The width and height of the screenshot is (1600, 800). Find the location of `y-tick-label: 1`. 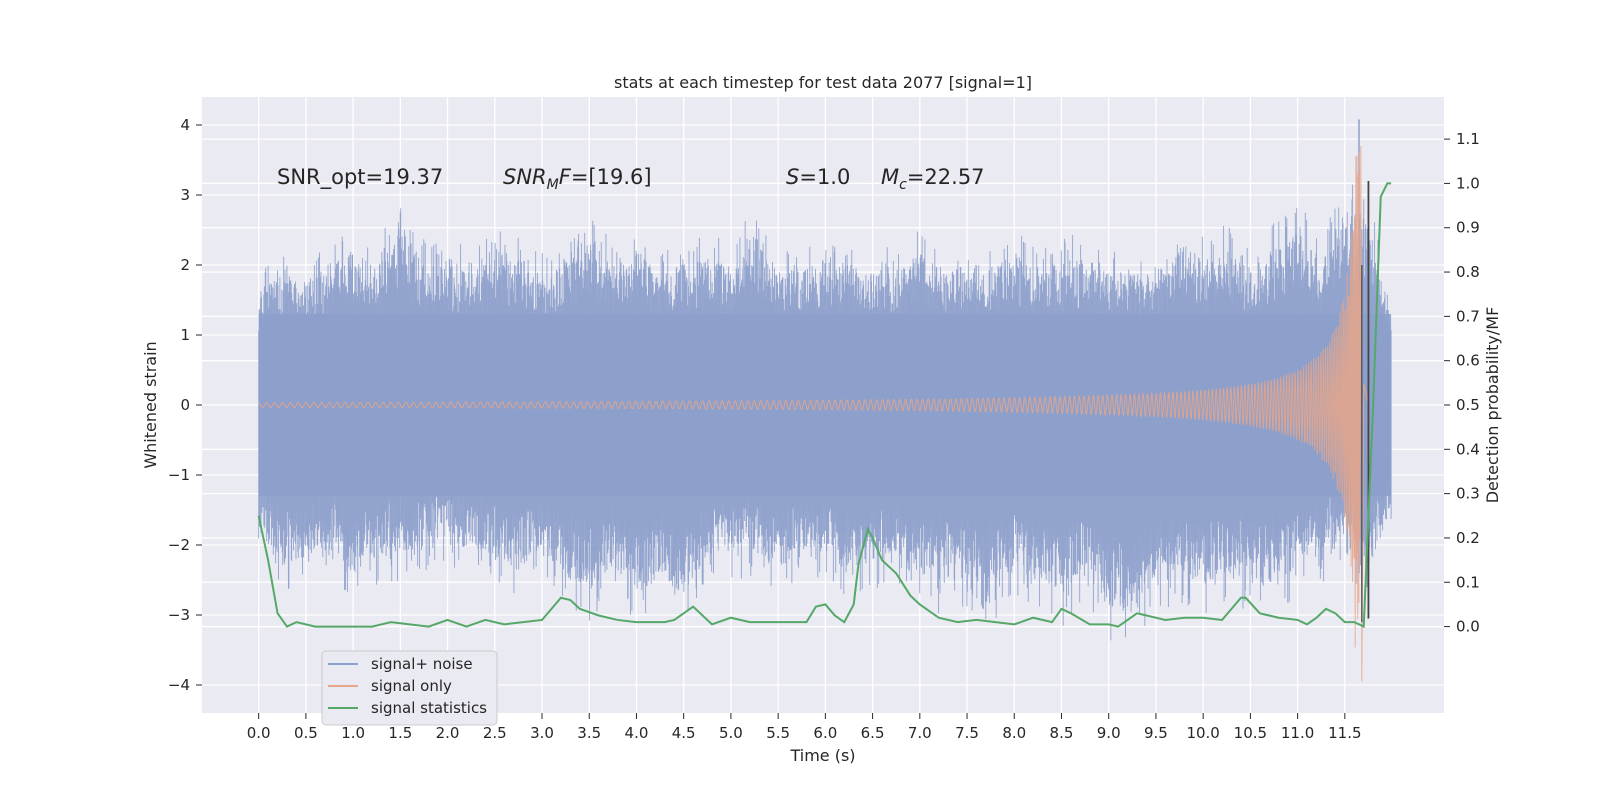

y-tick-label: 1 is located at coordinates (185, 335).